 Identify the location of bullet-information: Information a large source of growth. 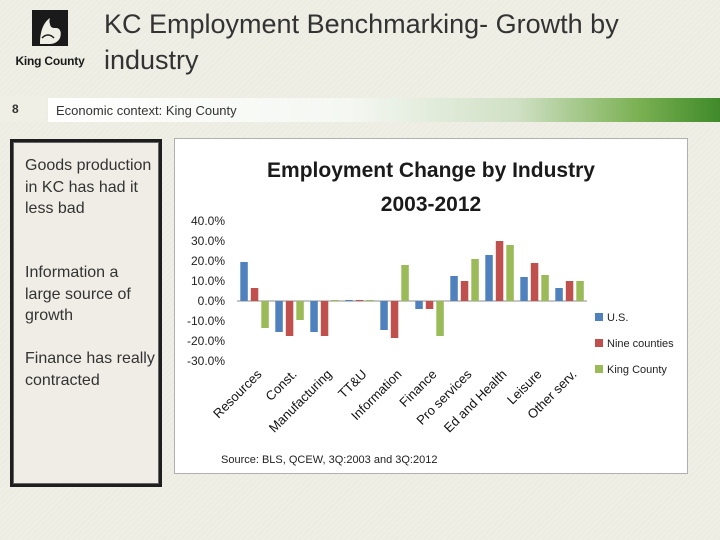
(78, 294).